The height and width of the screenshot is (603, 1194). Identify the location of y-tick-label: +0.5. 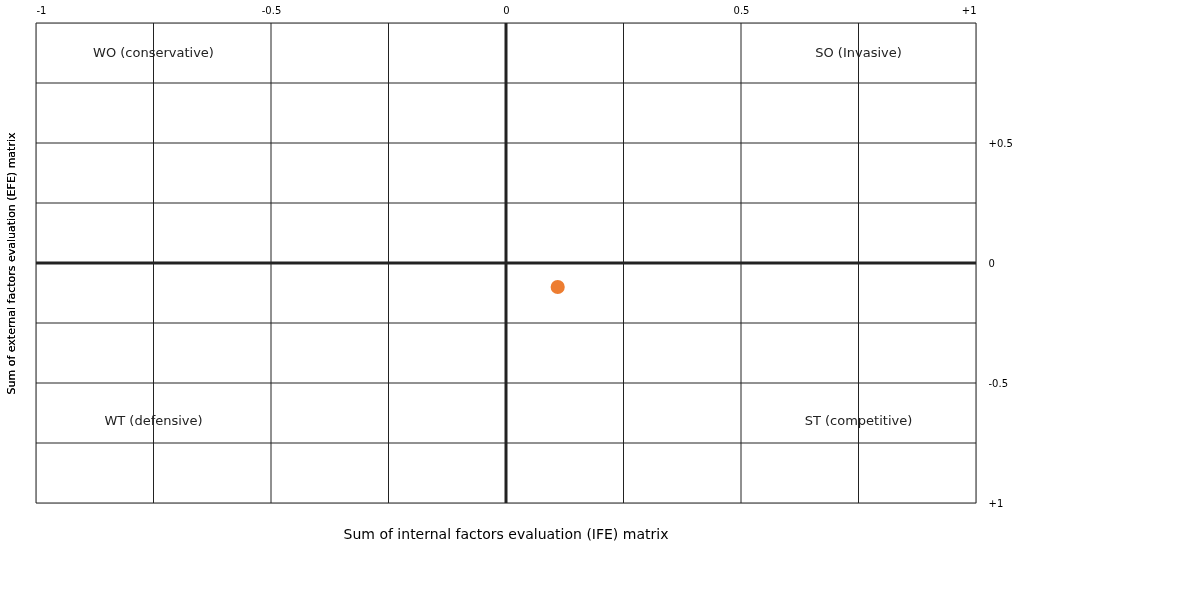
(1000, 143).